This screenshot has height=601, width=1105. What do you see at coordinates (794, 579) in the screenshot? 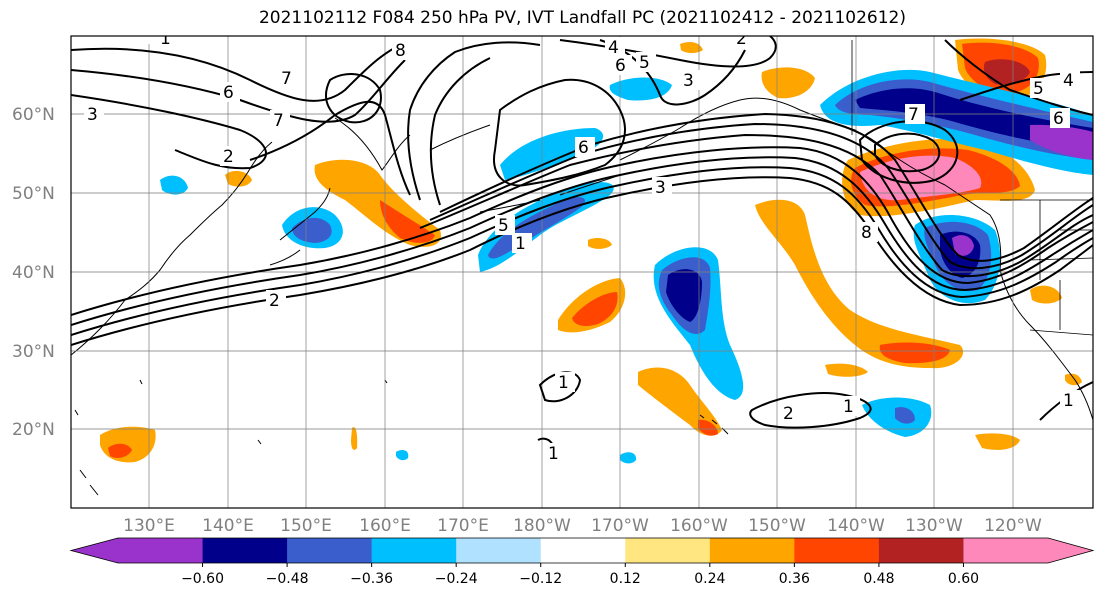
I see `colorbar-tick-label: 0.36` at bounding box center [794, 579].